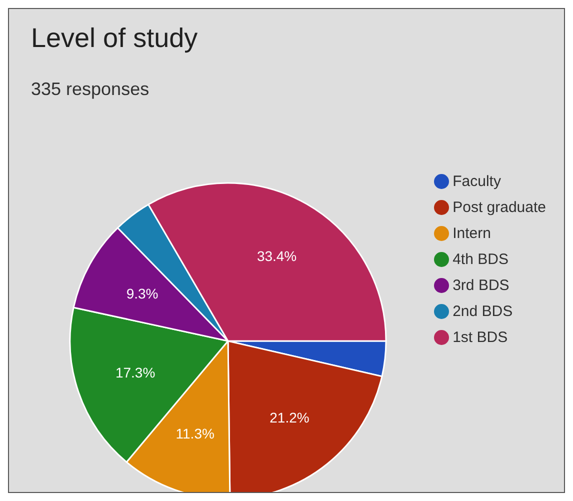 The width and height of the screenshot is (573, 501). Describe the element at coordinates (195, 433) in the screenshot. I see `data-label: 11.3%` at that location.